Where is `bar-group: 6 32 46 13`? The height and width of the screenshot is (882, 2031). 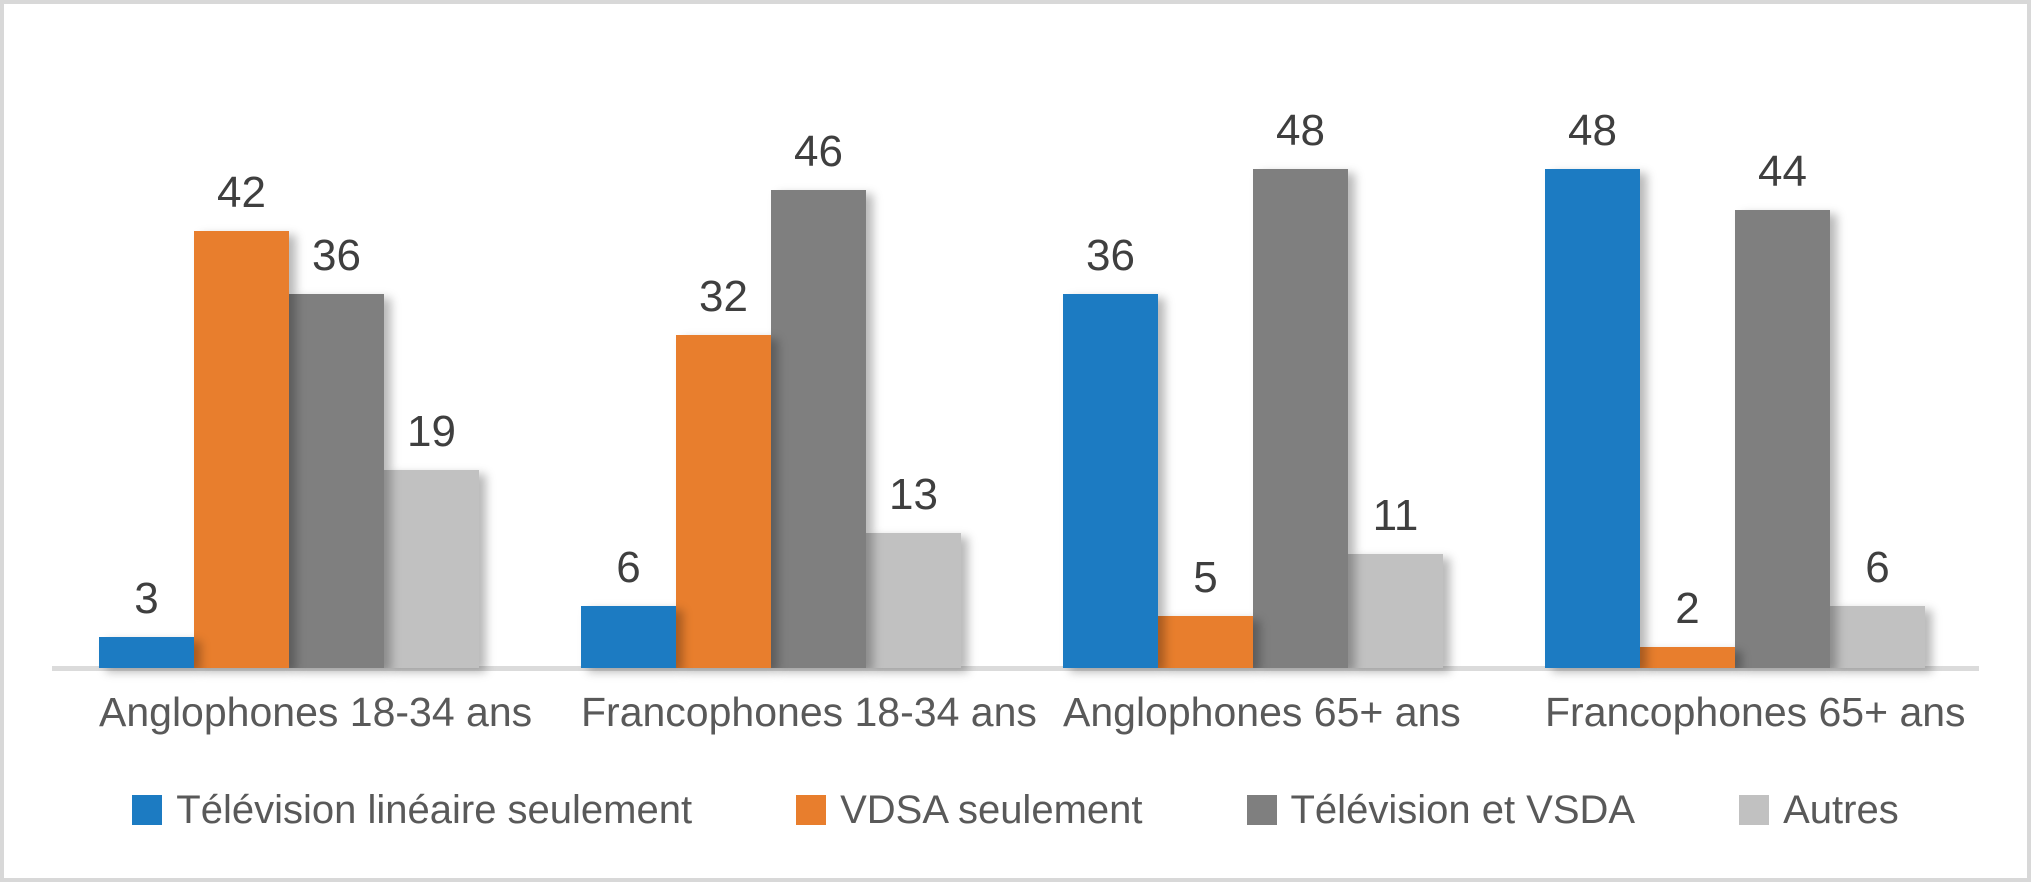
bar-group: 6 32 46 13 is located at coordinates (771, 336).